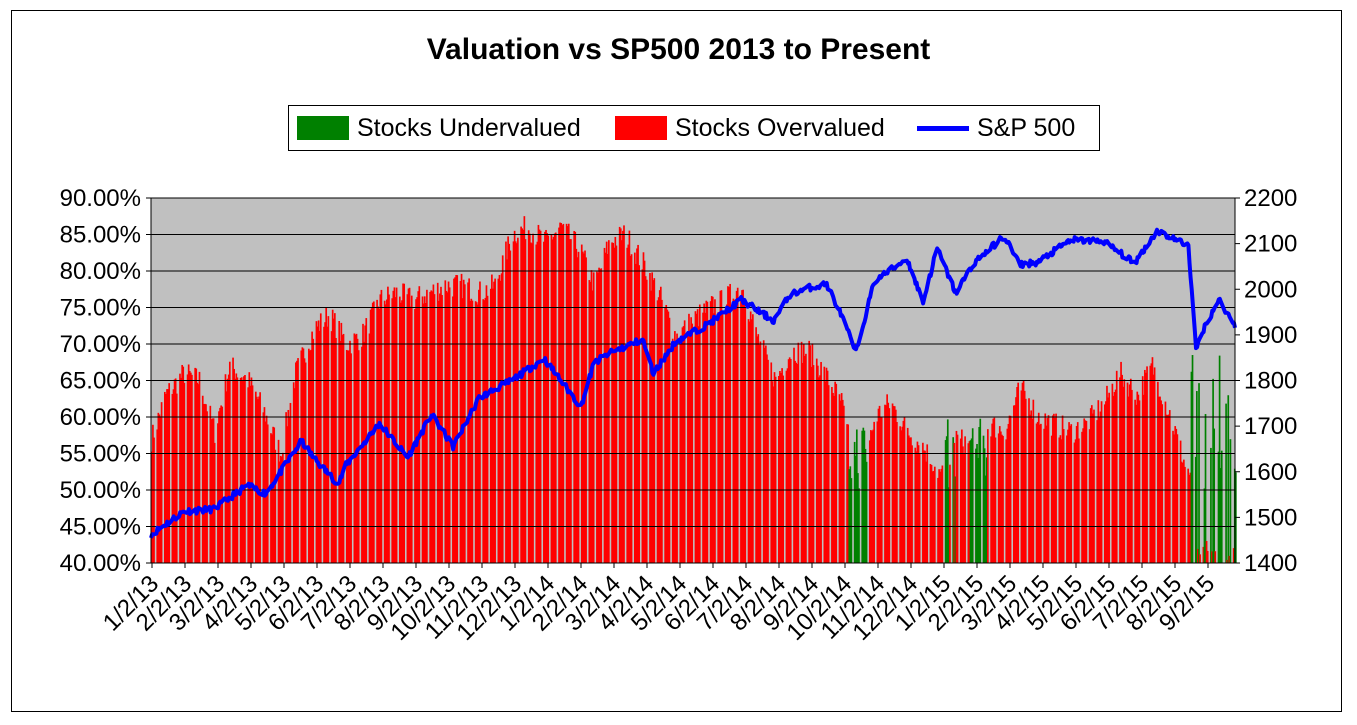  I want to click on left-tick-label: 50.00%, so click(100, 490).